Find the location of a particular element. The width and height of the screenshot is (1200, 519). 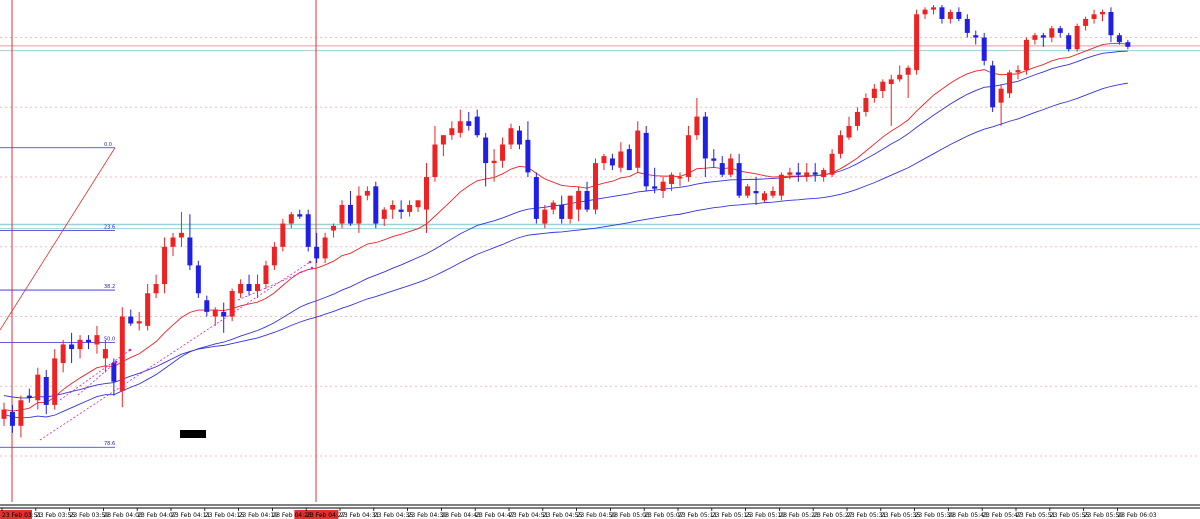

x-tick-label: 23 Feb 05:51 is located at coordinates (1036, 515).